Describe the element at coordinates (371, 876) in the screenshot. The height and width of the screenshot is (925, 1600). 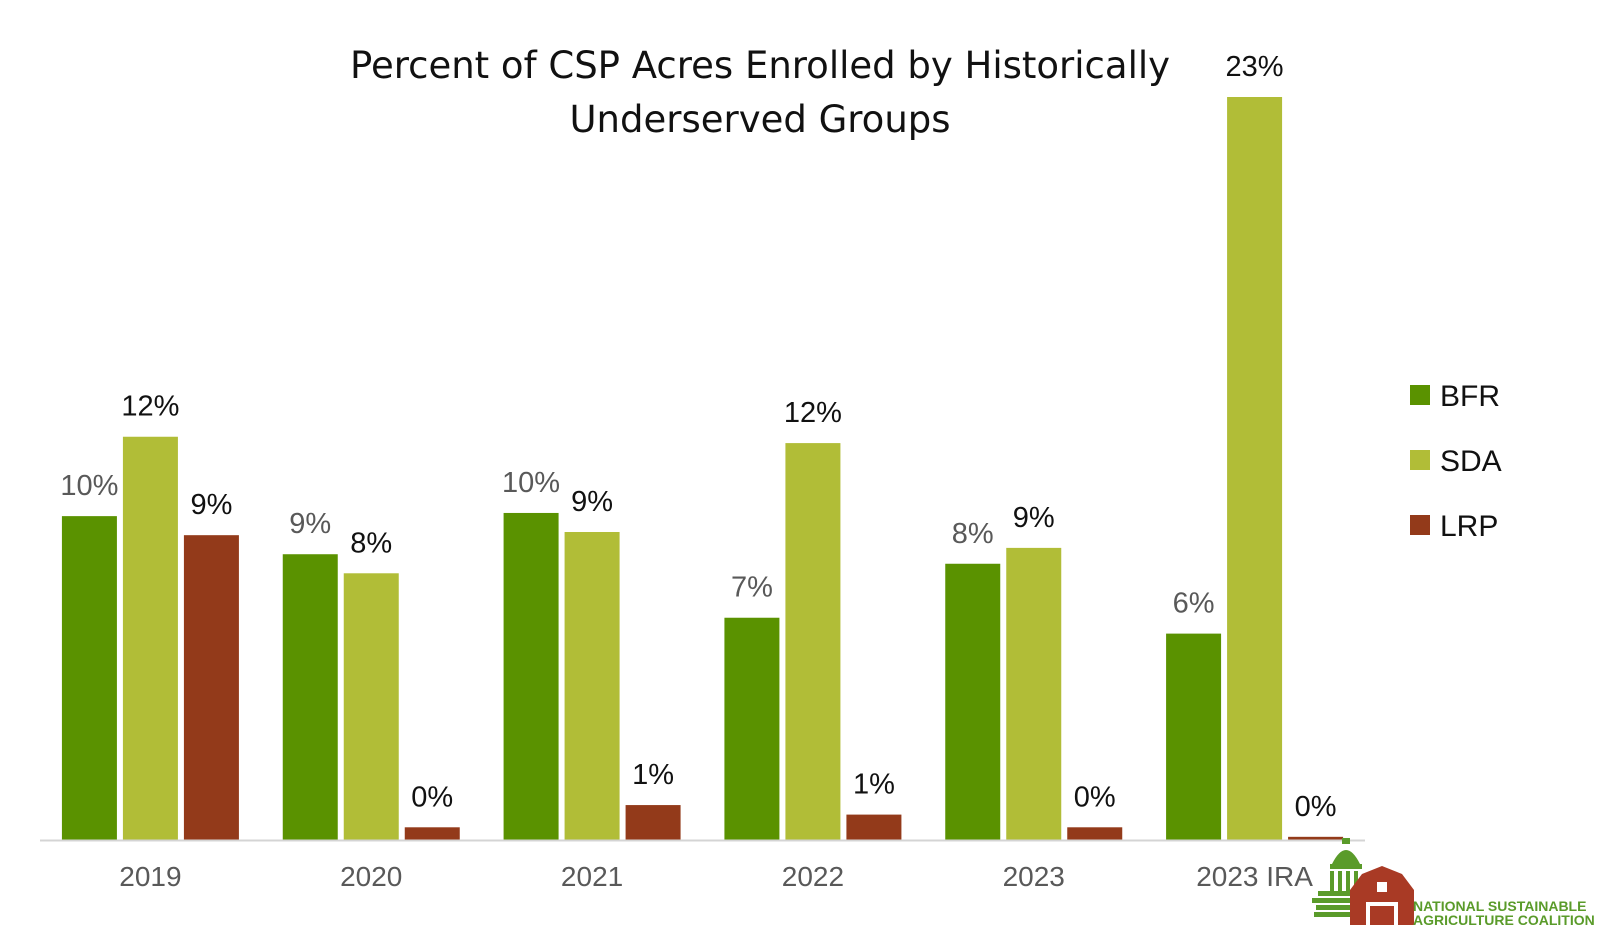
I see `category-label-1: 2020` at that location.